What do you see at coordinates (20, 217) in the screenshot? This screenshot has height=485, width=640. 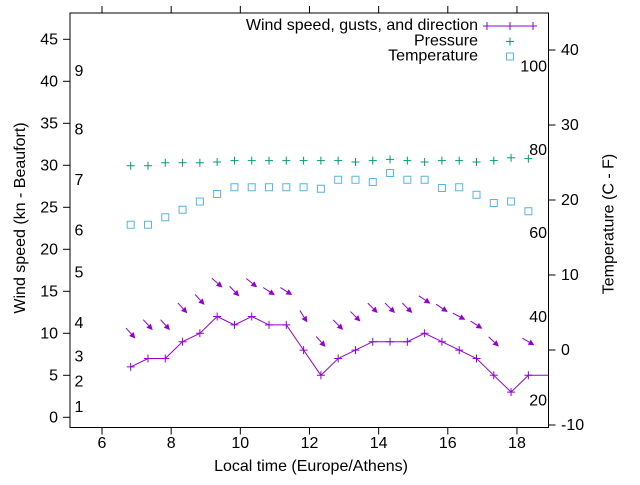 I see `left-y-axis-title: Wind speed (kn - Beaufort)` at bounding box center [20, 217].